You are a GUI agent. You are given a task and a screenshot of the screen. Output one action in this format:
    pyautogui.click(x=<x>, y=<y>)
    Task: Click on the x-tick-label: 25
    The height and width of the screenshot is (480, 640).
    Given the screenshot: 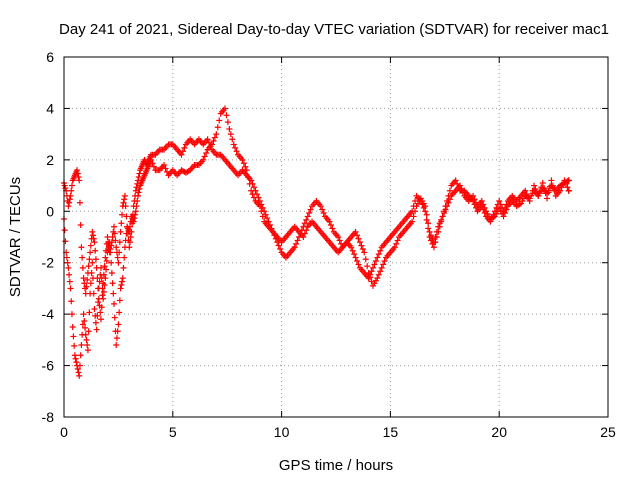 What is the action you would take?
    pyautogui.click(x=608, y=432)
    